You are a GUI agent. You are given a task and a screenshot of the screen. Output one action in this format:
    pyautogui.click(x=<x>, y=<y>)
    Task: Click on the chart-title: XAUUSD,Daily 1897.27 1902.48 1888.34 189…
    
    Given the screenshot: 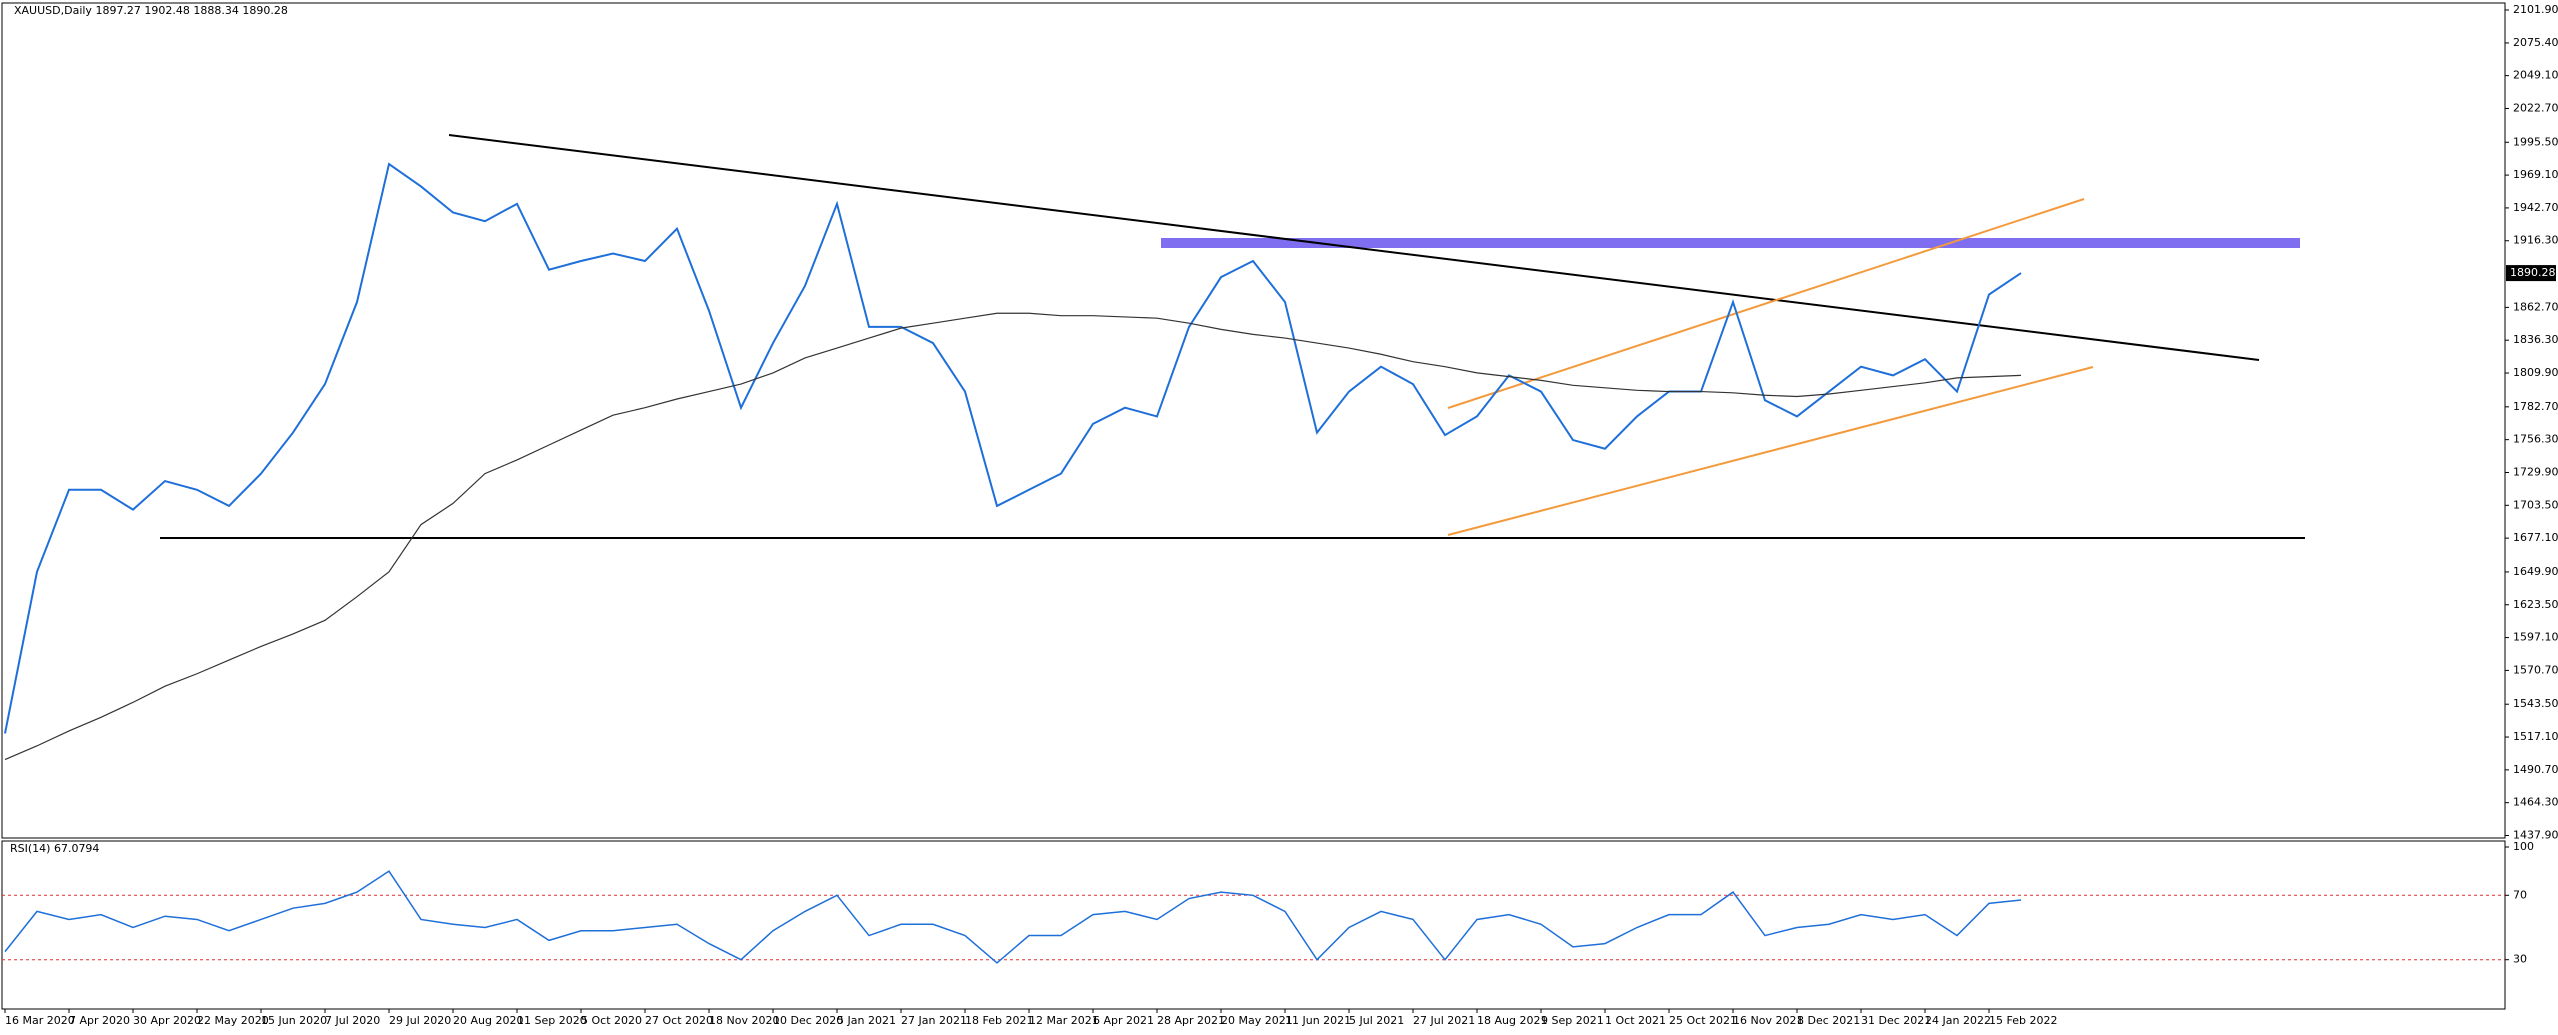 What is the action you would take?
    pyautogui.click(x=151, y=10)
    